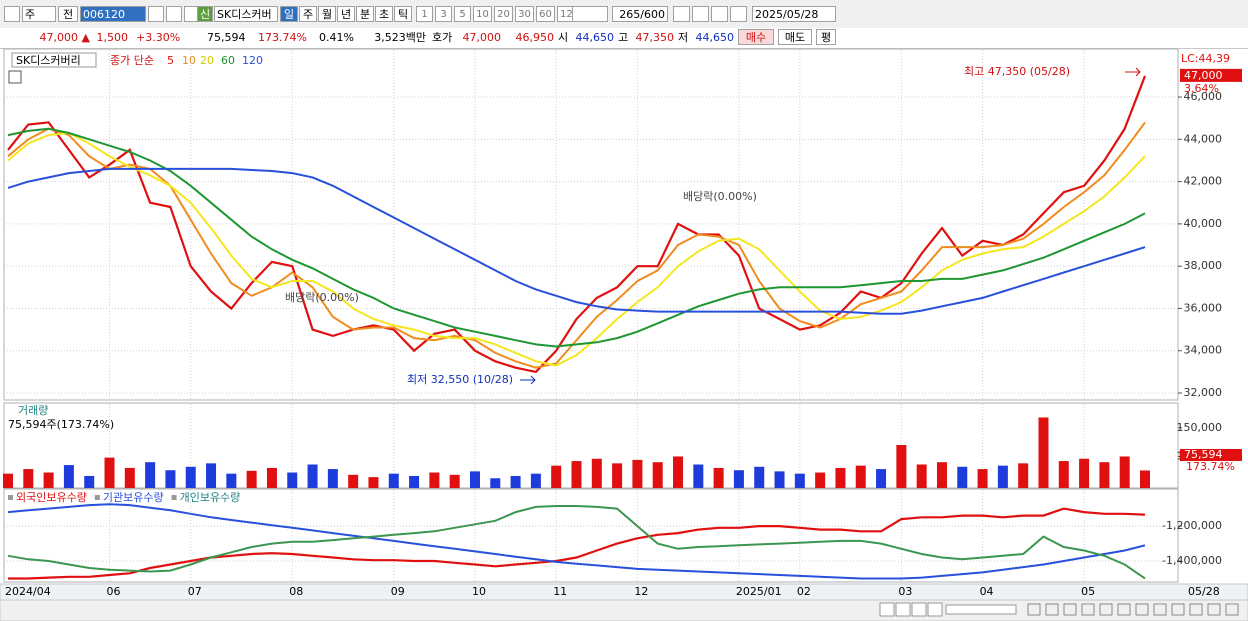 The image size is (1248, 621). I want to click on interval-button: 초, so click(384, 14).